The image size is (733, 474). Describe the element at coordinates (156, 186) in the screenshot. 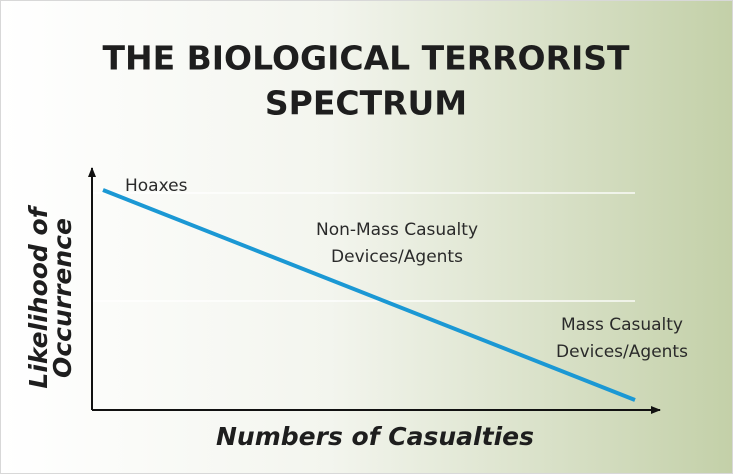

I see `region-label: Hoaxes` at that location.